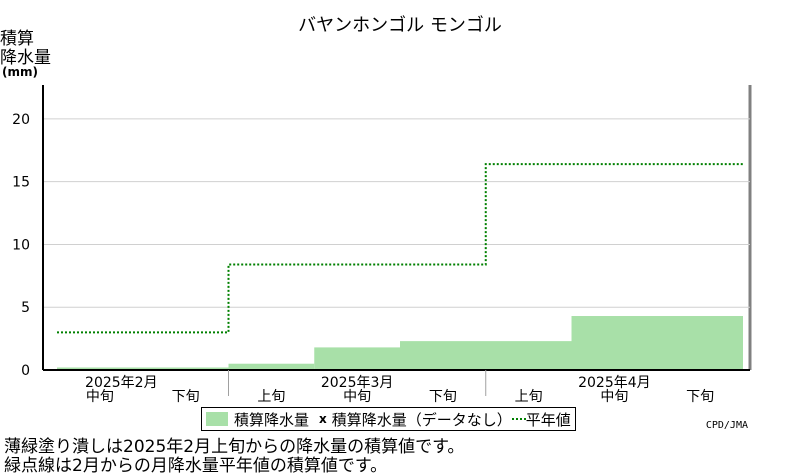  Describe the element at coordinates (21, 183) in the screenshot. I see `y-tick-label: 15` at that location.